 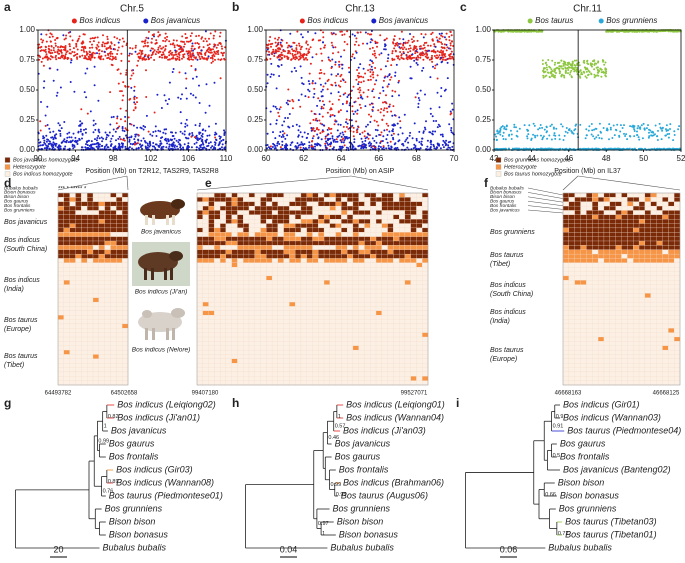 I want to click on x-axis-title: Position (Mb) on IL37, so click(x=587, y=171).